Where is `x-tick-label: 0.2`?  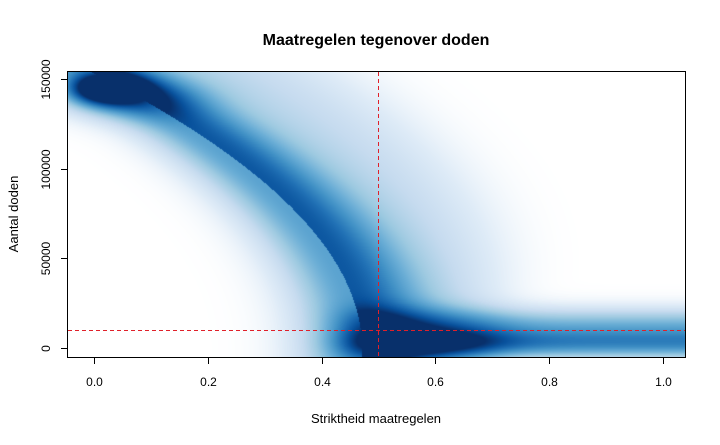 x-tick-label: 0.2 is located at coordinates (208, 382).